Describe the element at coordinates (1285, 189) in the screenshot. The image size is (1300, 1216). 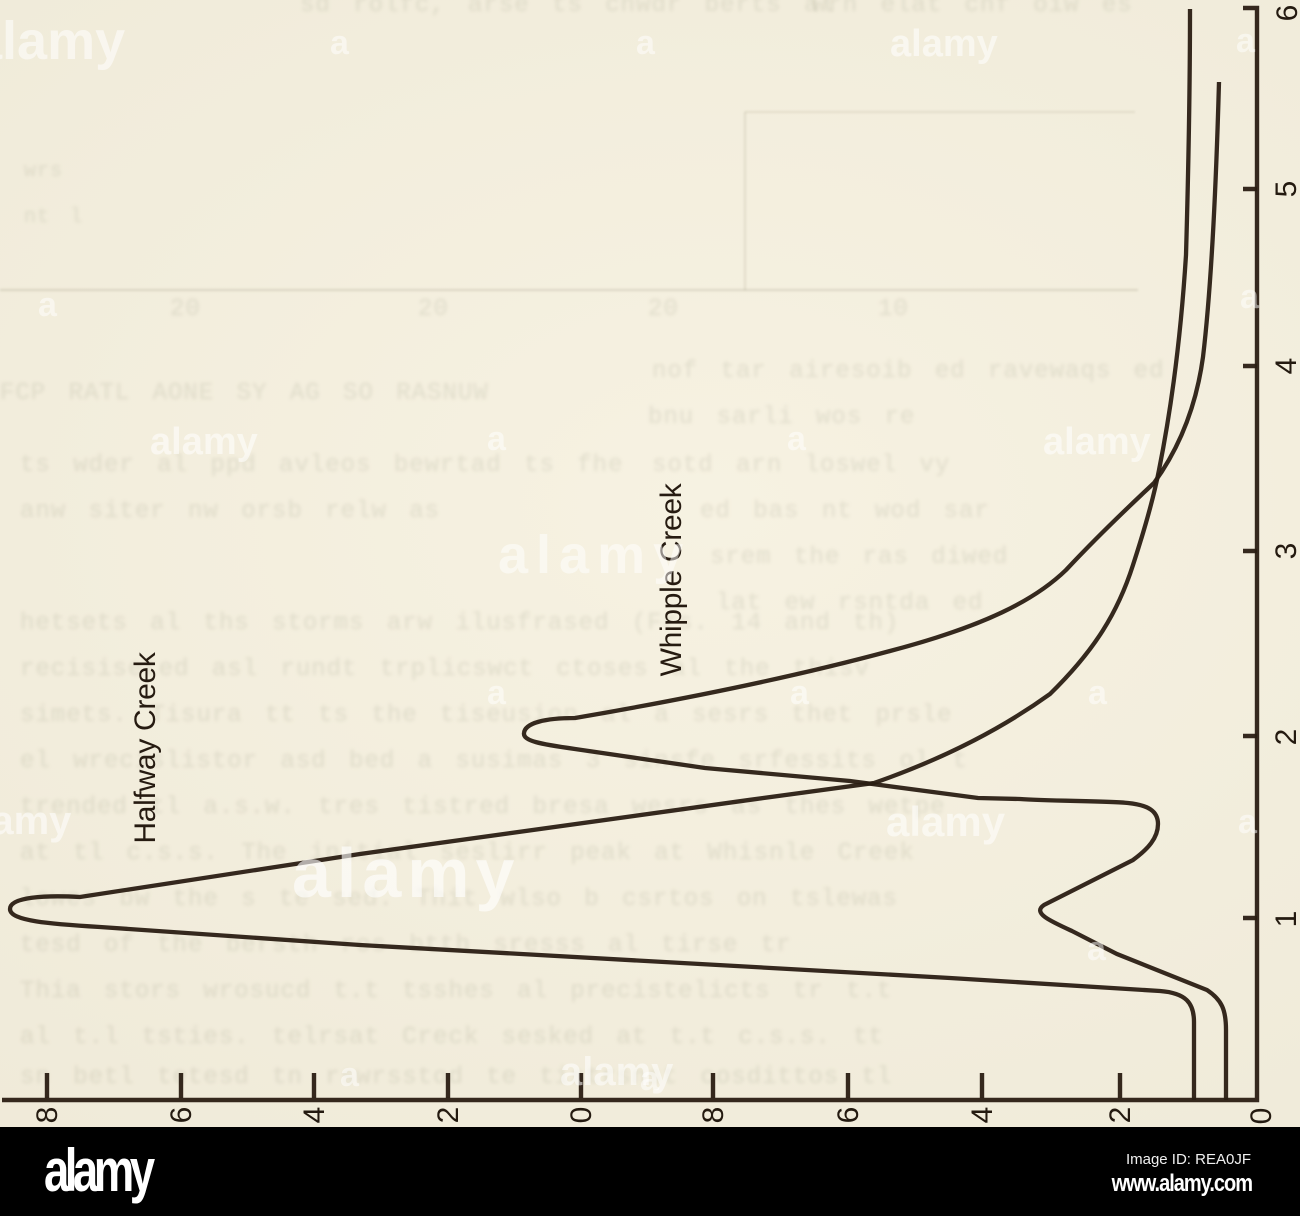
I see `svg-text: 5` at that location.